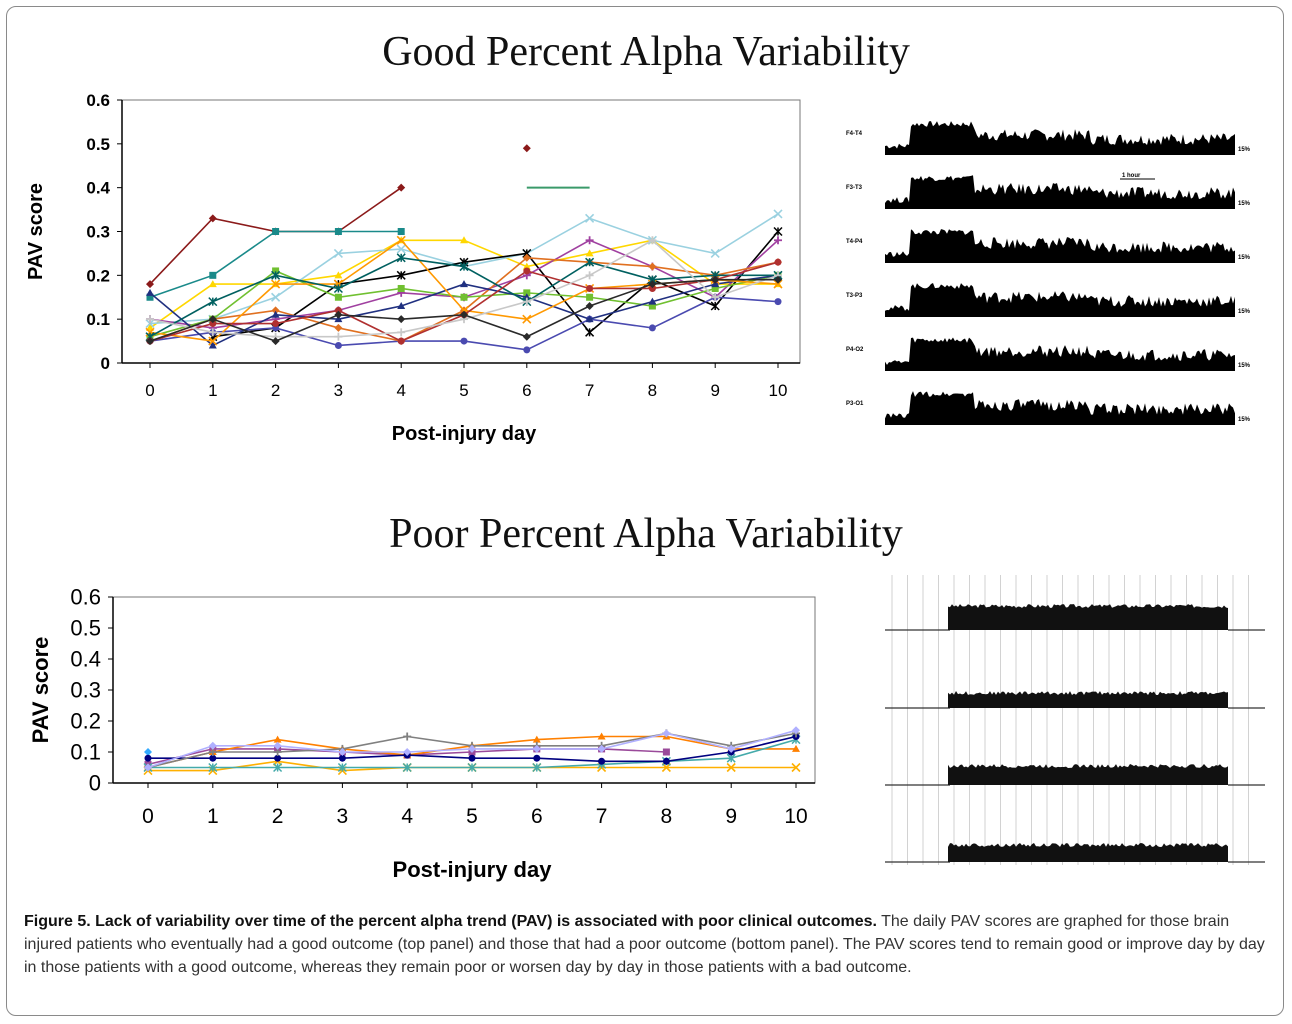 Image resolution: width=1292 pixels, height=1024 pixels. Describe the element at coordinates (464, 434) in the screenshot. I see `x-axis-label: Post-injury day` at that location.